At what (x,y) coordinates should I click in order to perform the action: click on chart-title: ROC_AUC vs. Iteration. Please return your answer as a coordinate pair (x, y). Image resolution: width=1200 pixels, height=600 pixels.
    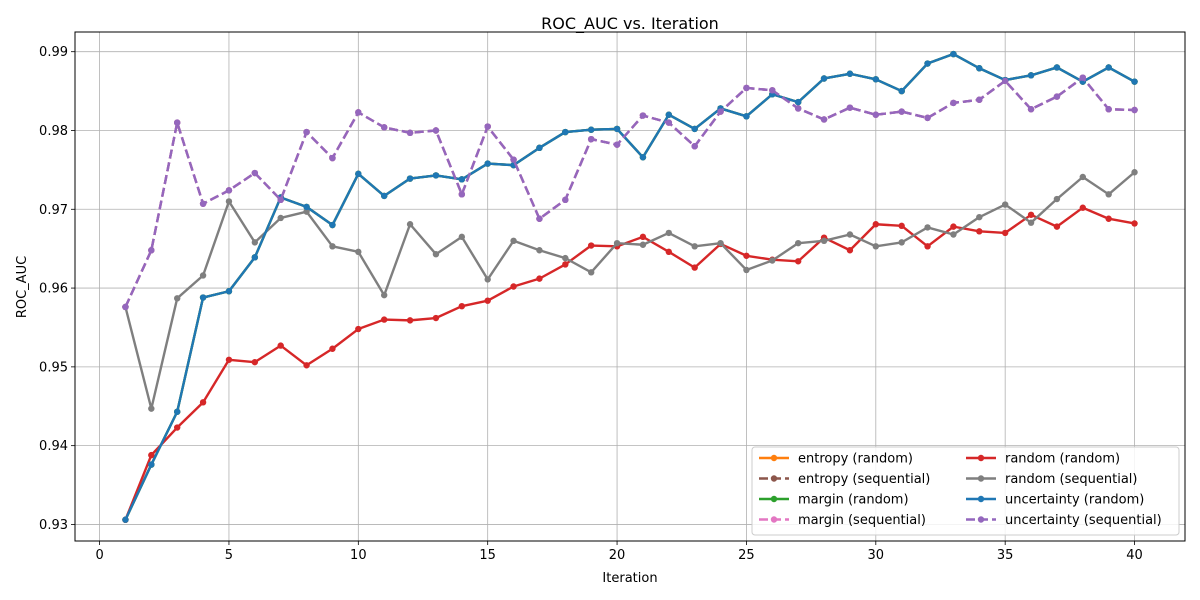
    Looking at the image, I should click on (630, 24).